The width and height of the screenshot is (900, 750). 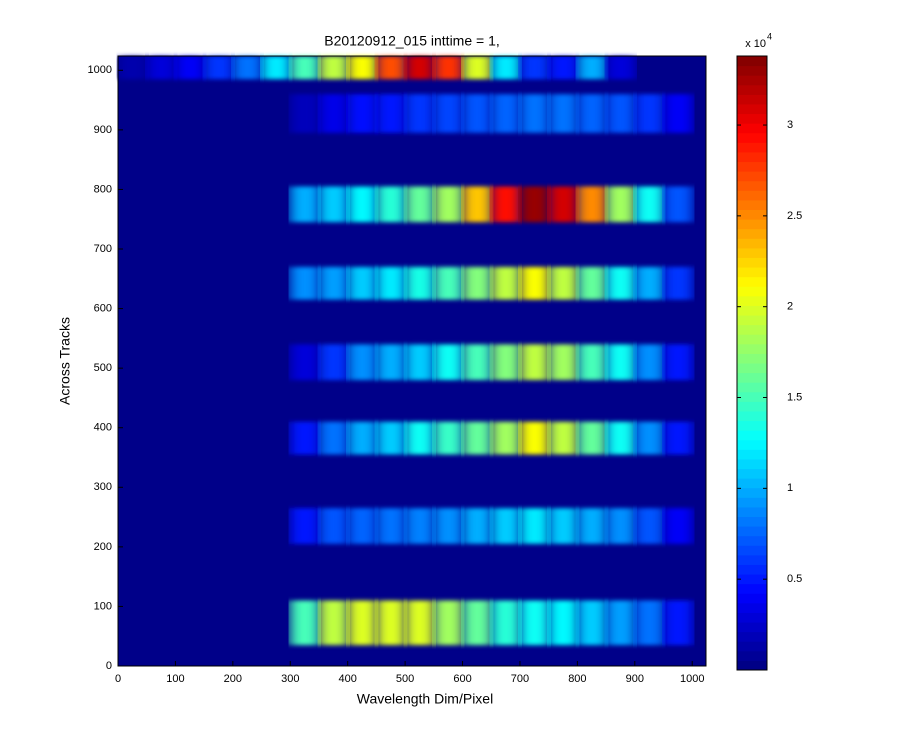 I want to click on x-tick-label: 700, so click(x=520, y=679).